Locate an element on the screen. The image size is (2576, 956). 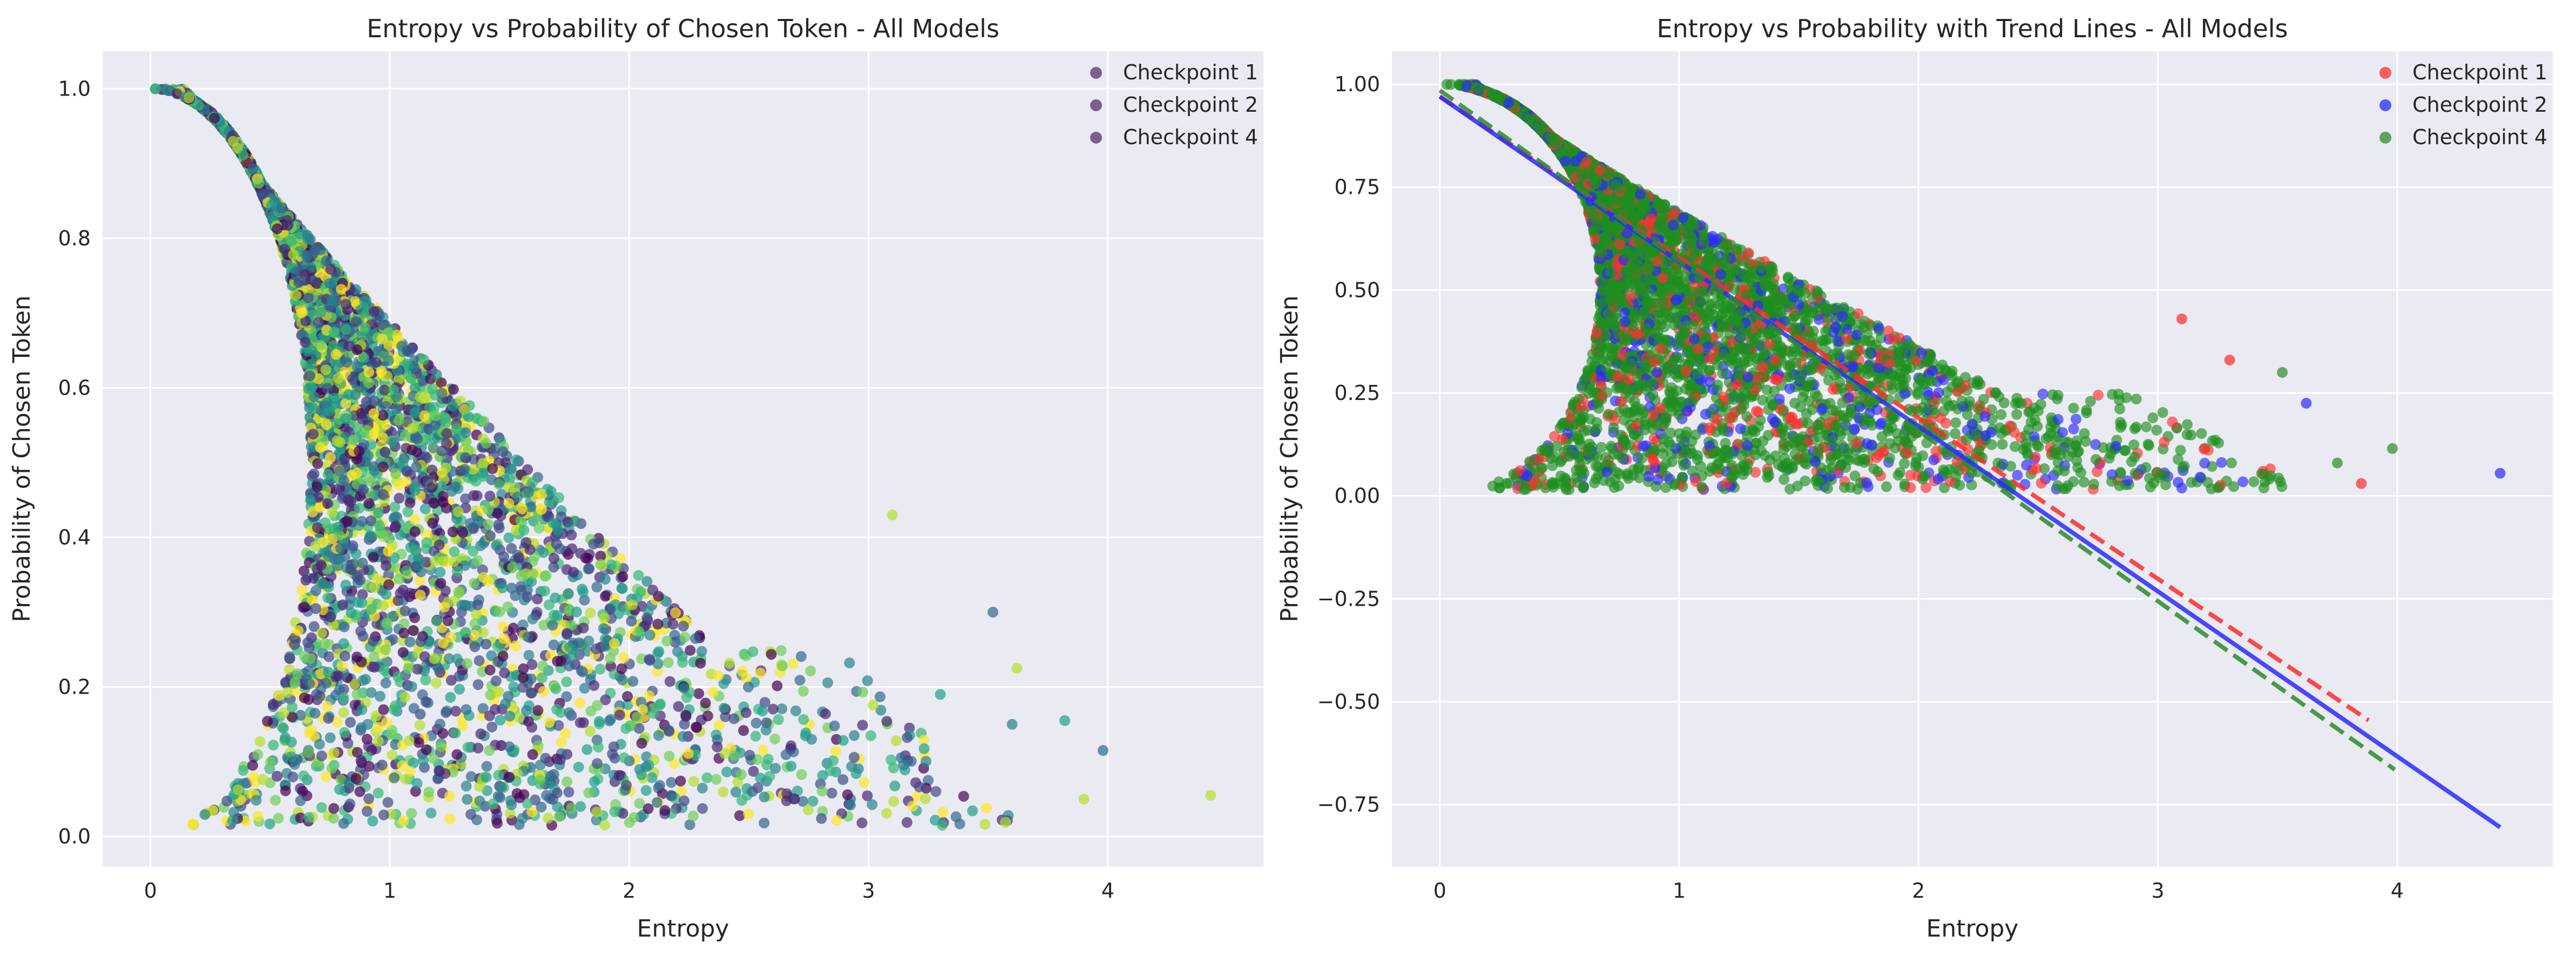
y-tick-label: 1.0 is located at coordinates (75, 88).